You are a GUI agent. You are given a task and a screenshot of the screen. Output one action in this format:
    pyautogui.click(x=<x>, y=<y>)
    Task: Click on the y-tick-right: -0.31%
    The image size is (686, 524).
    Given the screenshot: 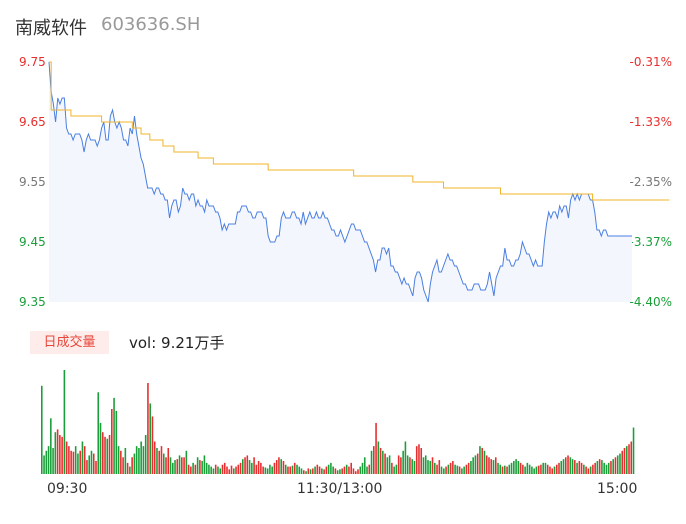 What is the action you would take?
    pyautogui.click(x=650, y=62)
    